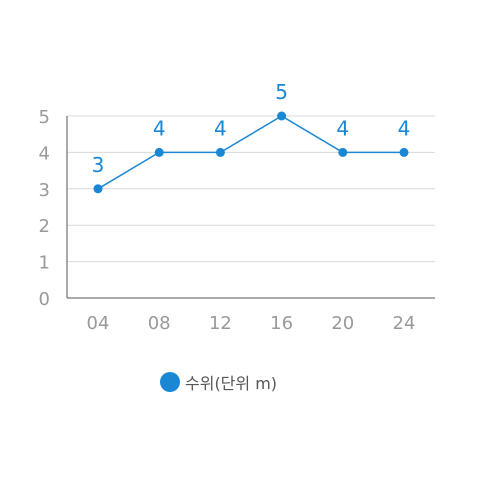 This screenshot has width=480, height=480. I want to click on series-line, so click(251, 152).